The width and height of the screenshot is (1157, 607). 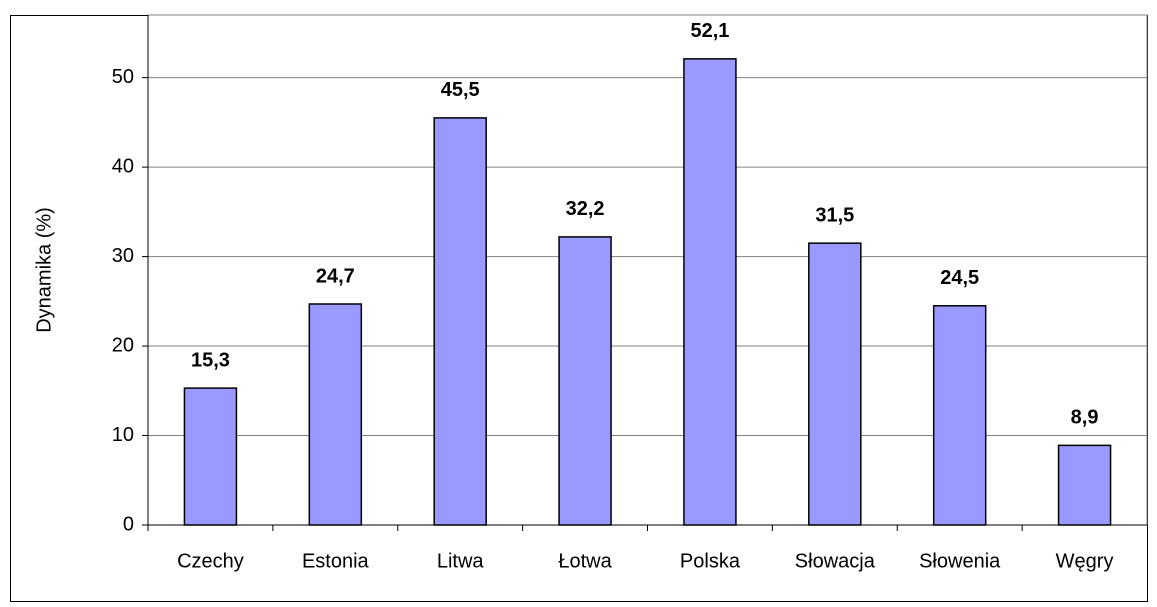 What do you see at coordinates (123, 256) in the screenshot?
I see `y-tick-label: 30` at bounding box center [123, 256].